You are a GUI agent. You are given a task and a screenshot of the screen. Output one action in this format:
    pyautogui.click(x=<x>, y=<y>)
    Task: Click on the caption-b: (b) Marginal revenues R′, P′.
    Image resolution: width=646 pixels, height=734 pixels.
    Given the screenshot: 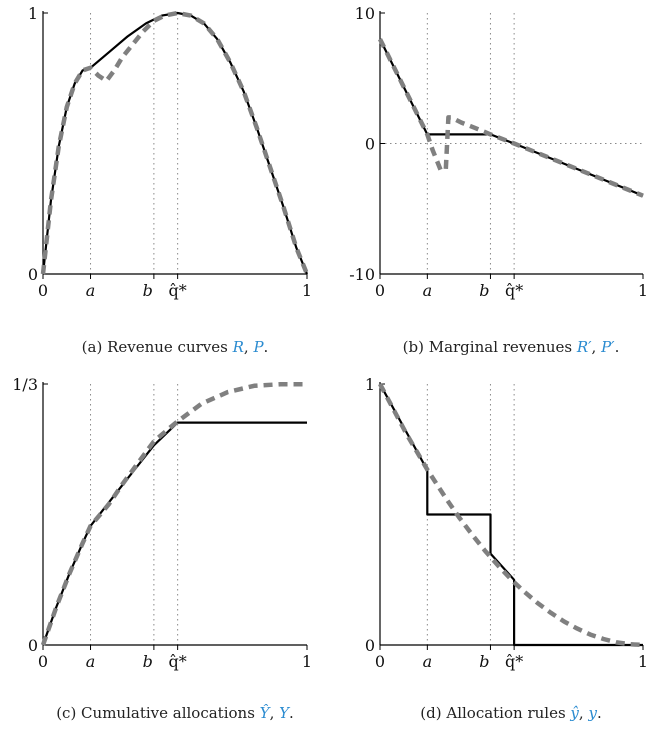 What is the action you would take?
    pyautogui.click(x=511, y=347)
    